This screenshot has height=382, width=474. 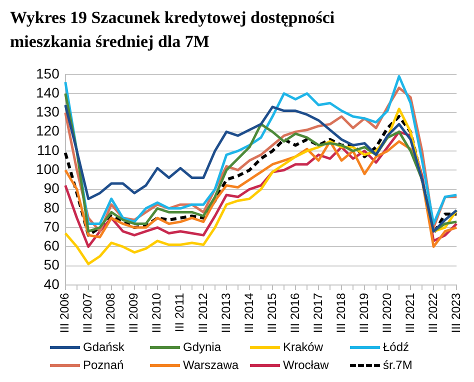 I want to click on y-tick-label: 100, so click(x=48, y=168).